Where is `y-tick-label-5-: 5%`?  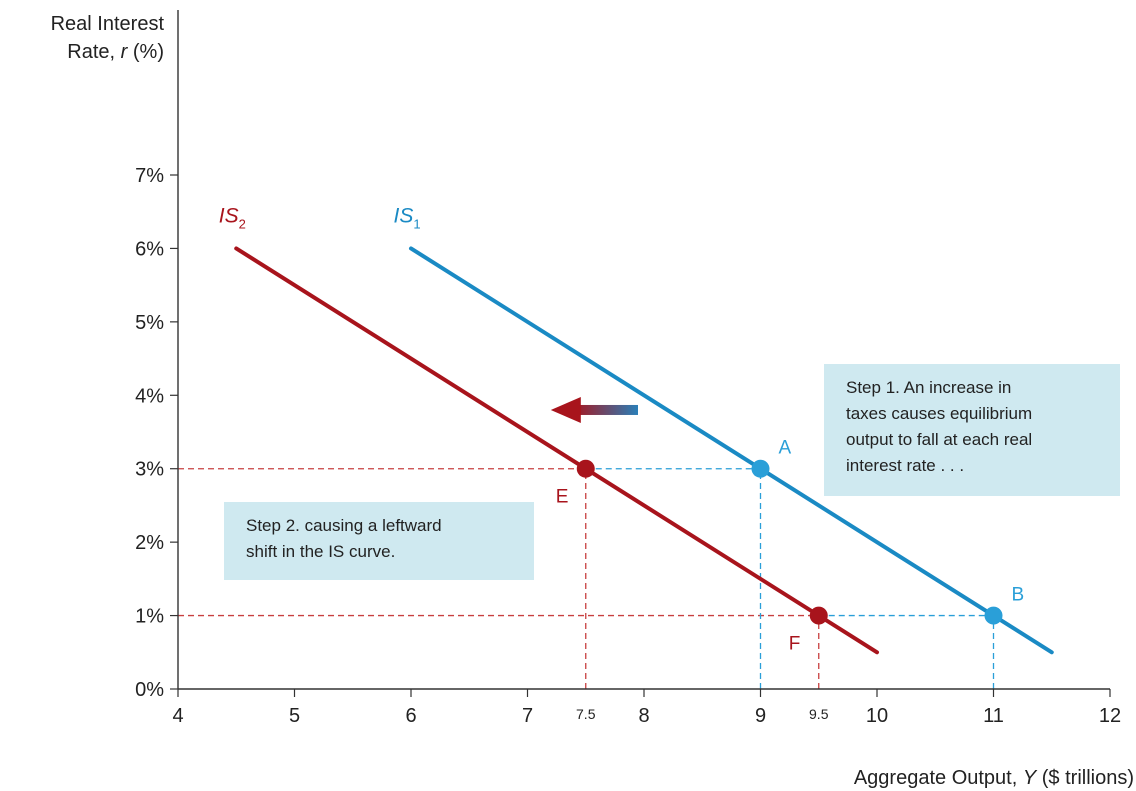
y-tick-label-5-: 5% is located at coordinates (149, 323).